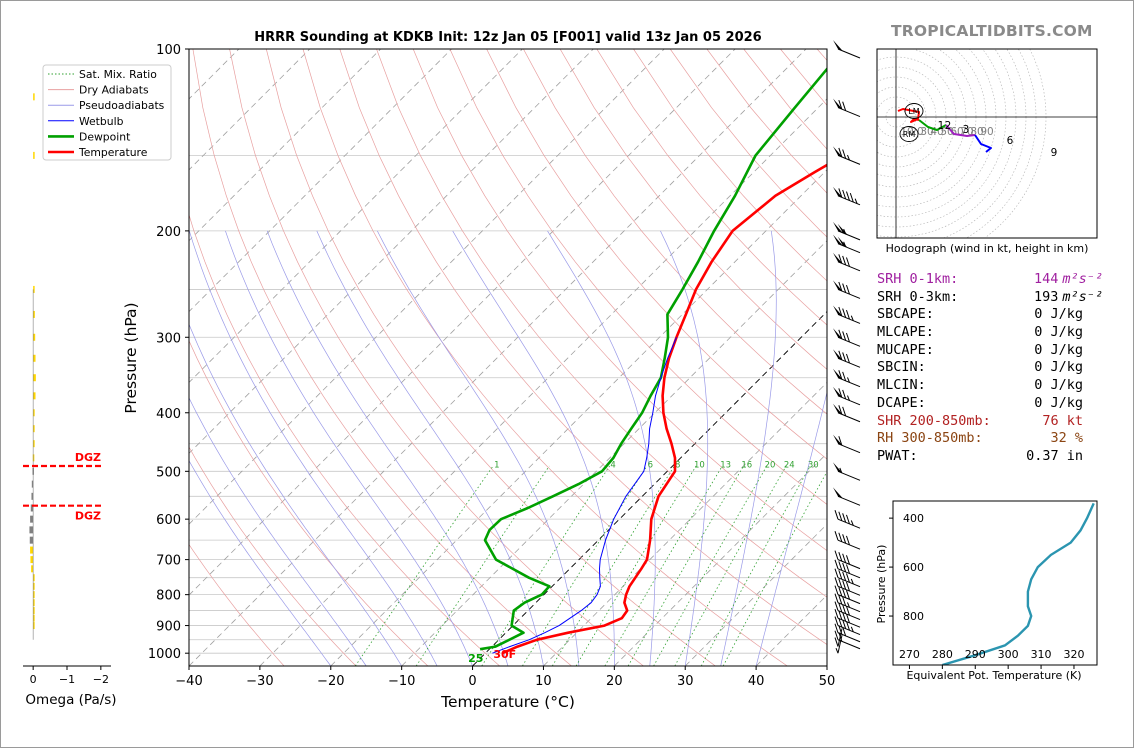 The height and width of the screenshot is (749, 1134). What do you see at coordinates (913, 567) in the screenshot?
I see `theta-e-y-tick-label: 600` at bounding box center [913, 567].